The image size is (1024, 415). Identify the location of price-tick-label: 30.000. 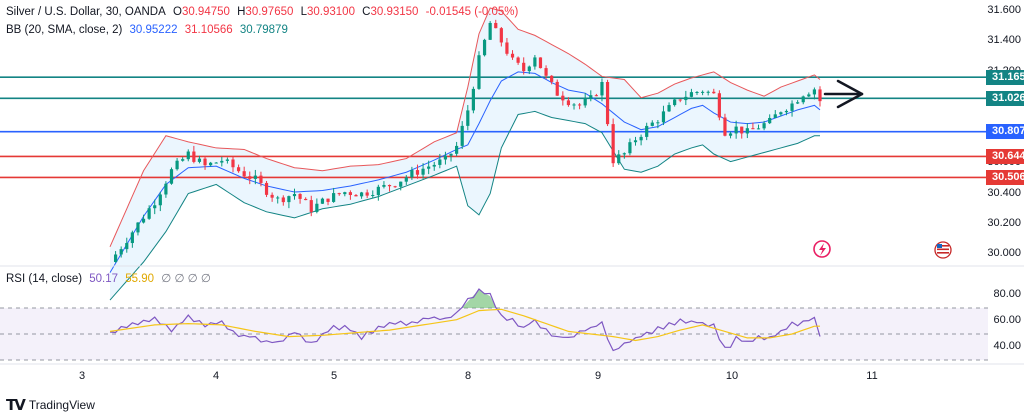
(1004, 253).